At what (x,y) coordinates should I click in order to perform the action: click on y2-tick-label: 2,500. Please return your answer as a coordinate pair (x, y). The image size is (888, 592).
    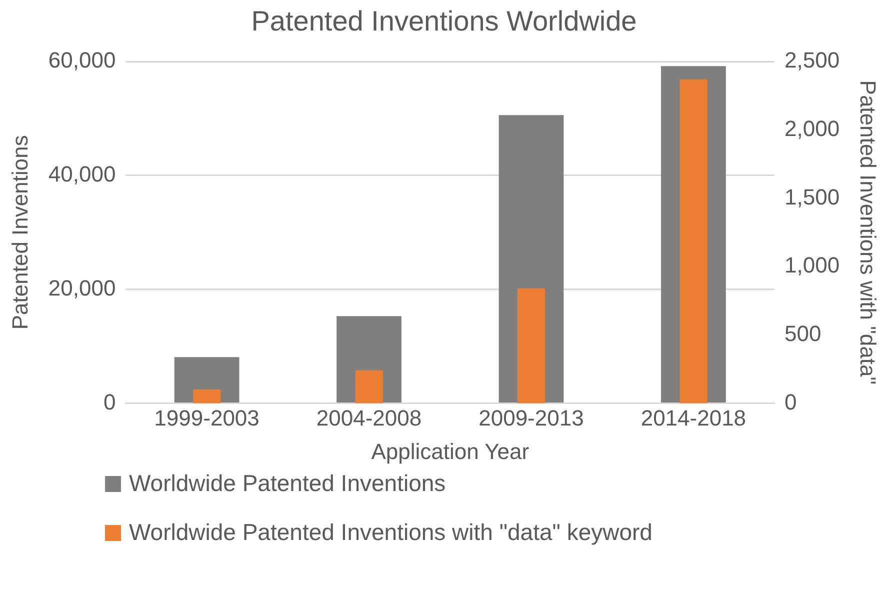
    Looking at the image, I should click on (812, 60).